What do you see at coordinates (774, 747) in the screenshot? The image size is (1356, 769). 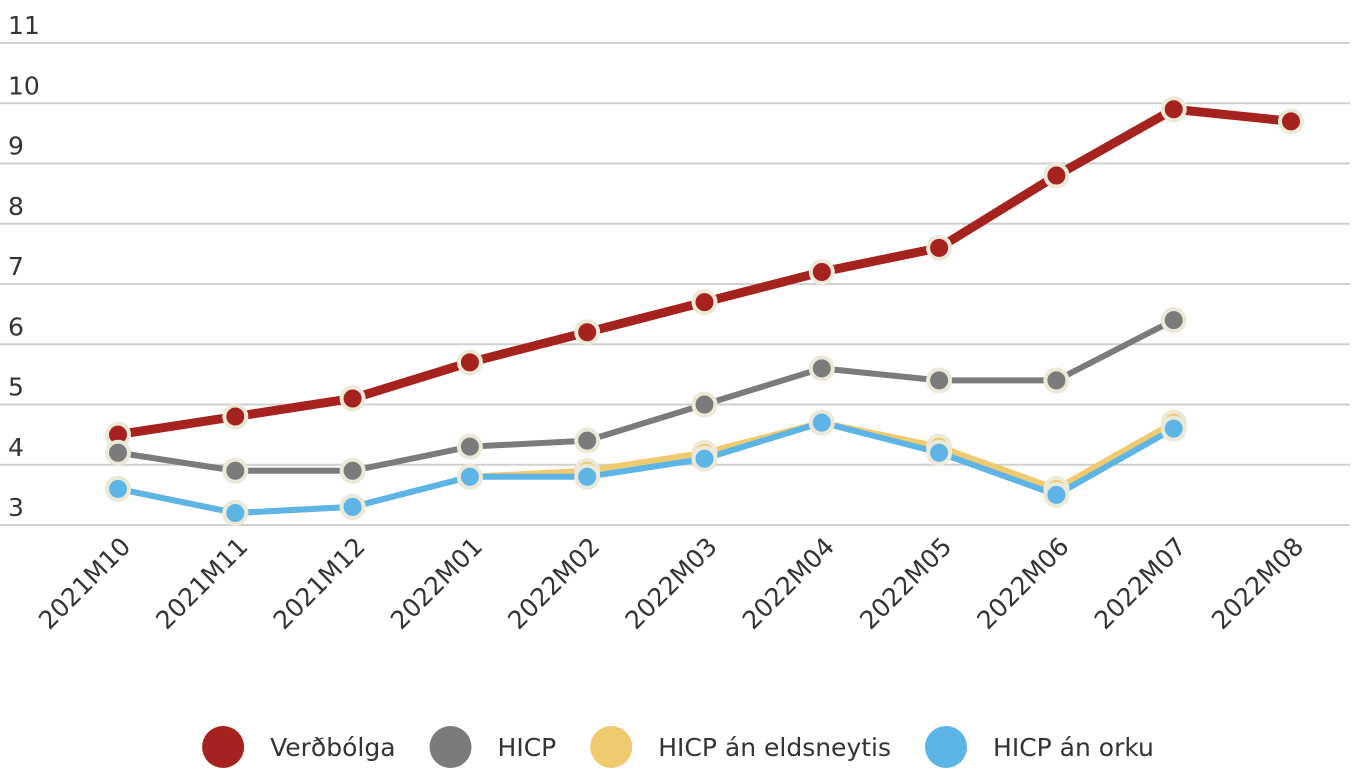 I see `legend-label: HICP án eldsneytis` at bounding box center [774, 747].